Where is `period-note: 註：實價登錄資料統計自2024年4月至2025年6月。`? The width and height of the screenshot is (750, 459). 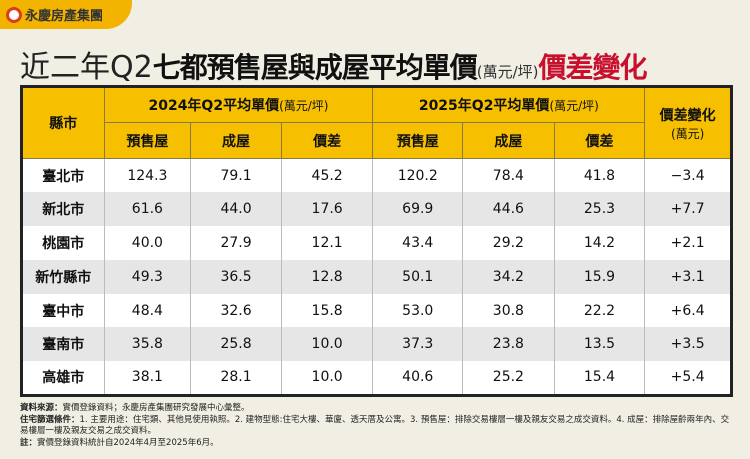 period-note: 註：實價登錄資料統計自2024年4月至2025年6月。 is located at coordinates (119, 442).